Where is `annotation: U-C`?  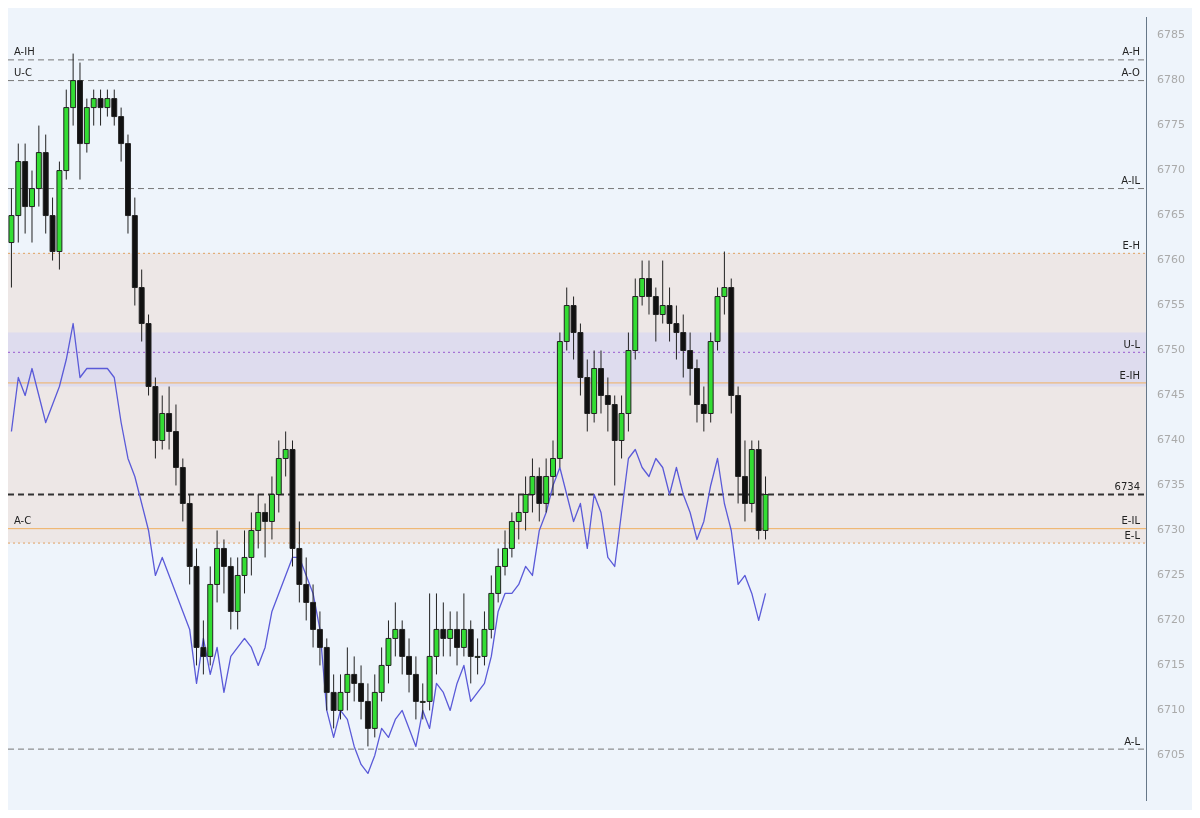 annotation: U-C is located at coordinates (23, 73).